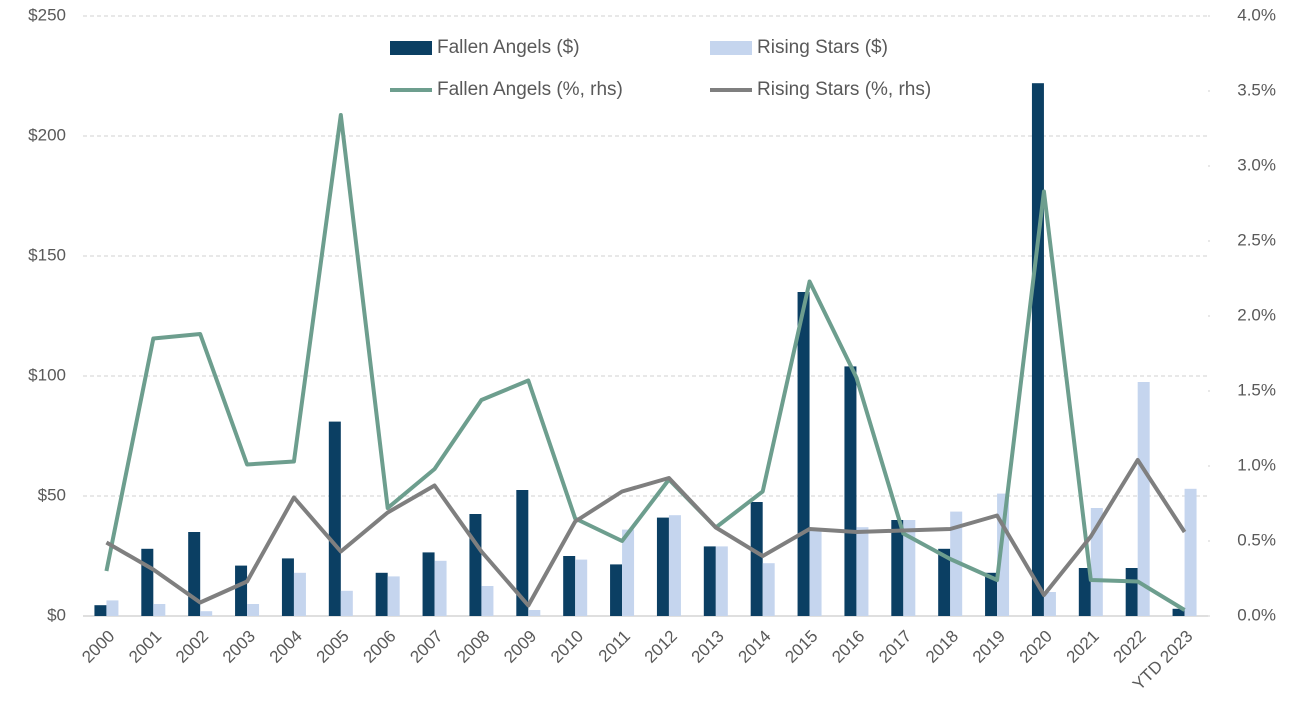 Image resolution: width=1304 pixels, height=705 pixels. Describe the element at coordinates (1036, 647) in the screenshot. I see `x-tick-label: 2020` at that location.